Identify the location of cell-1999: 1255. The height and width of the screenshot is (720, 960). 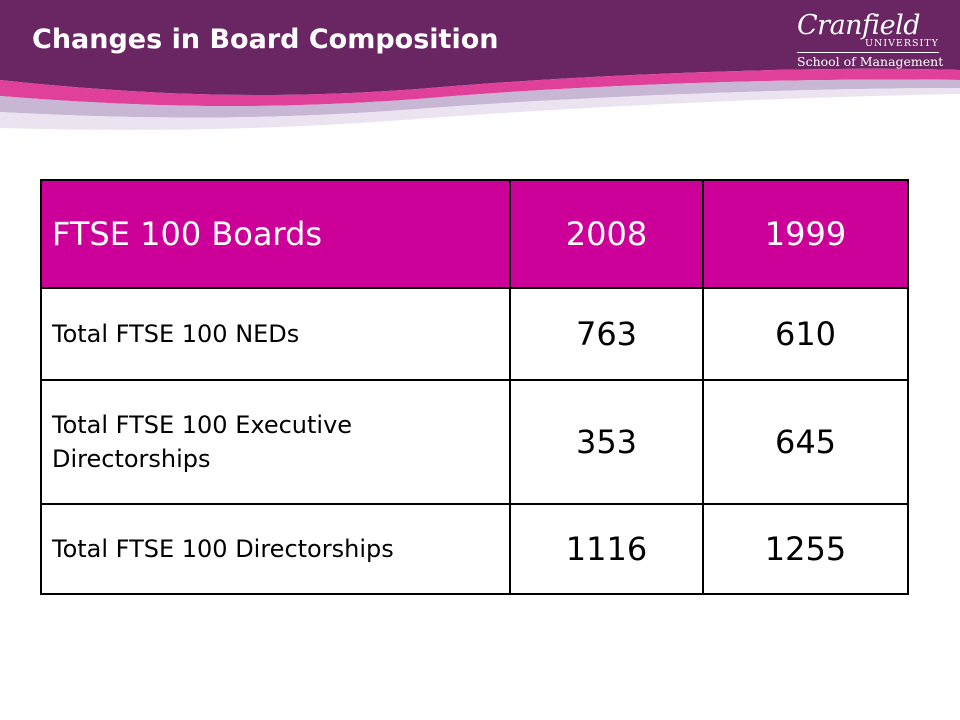
(805, 549).